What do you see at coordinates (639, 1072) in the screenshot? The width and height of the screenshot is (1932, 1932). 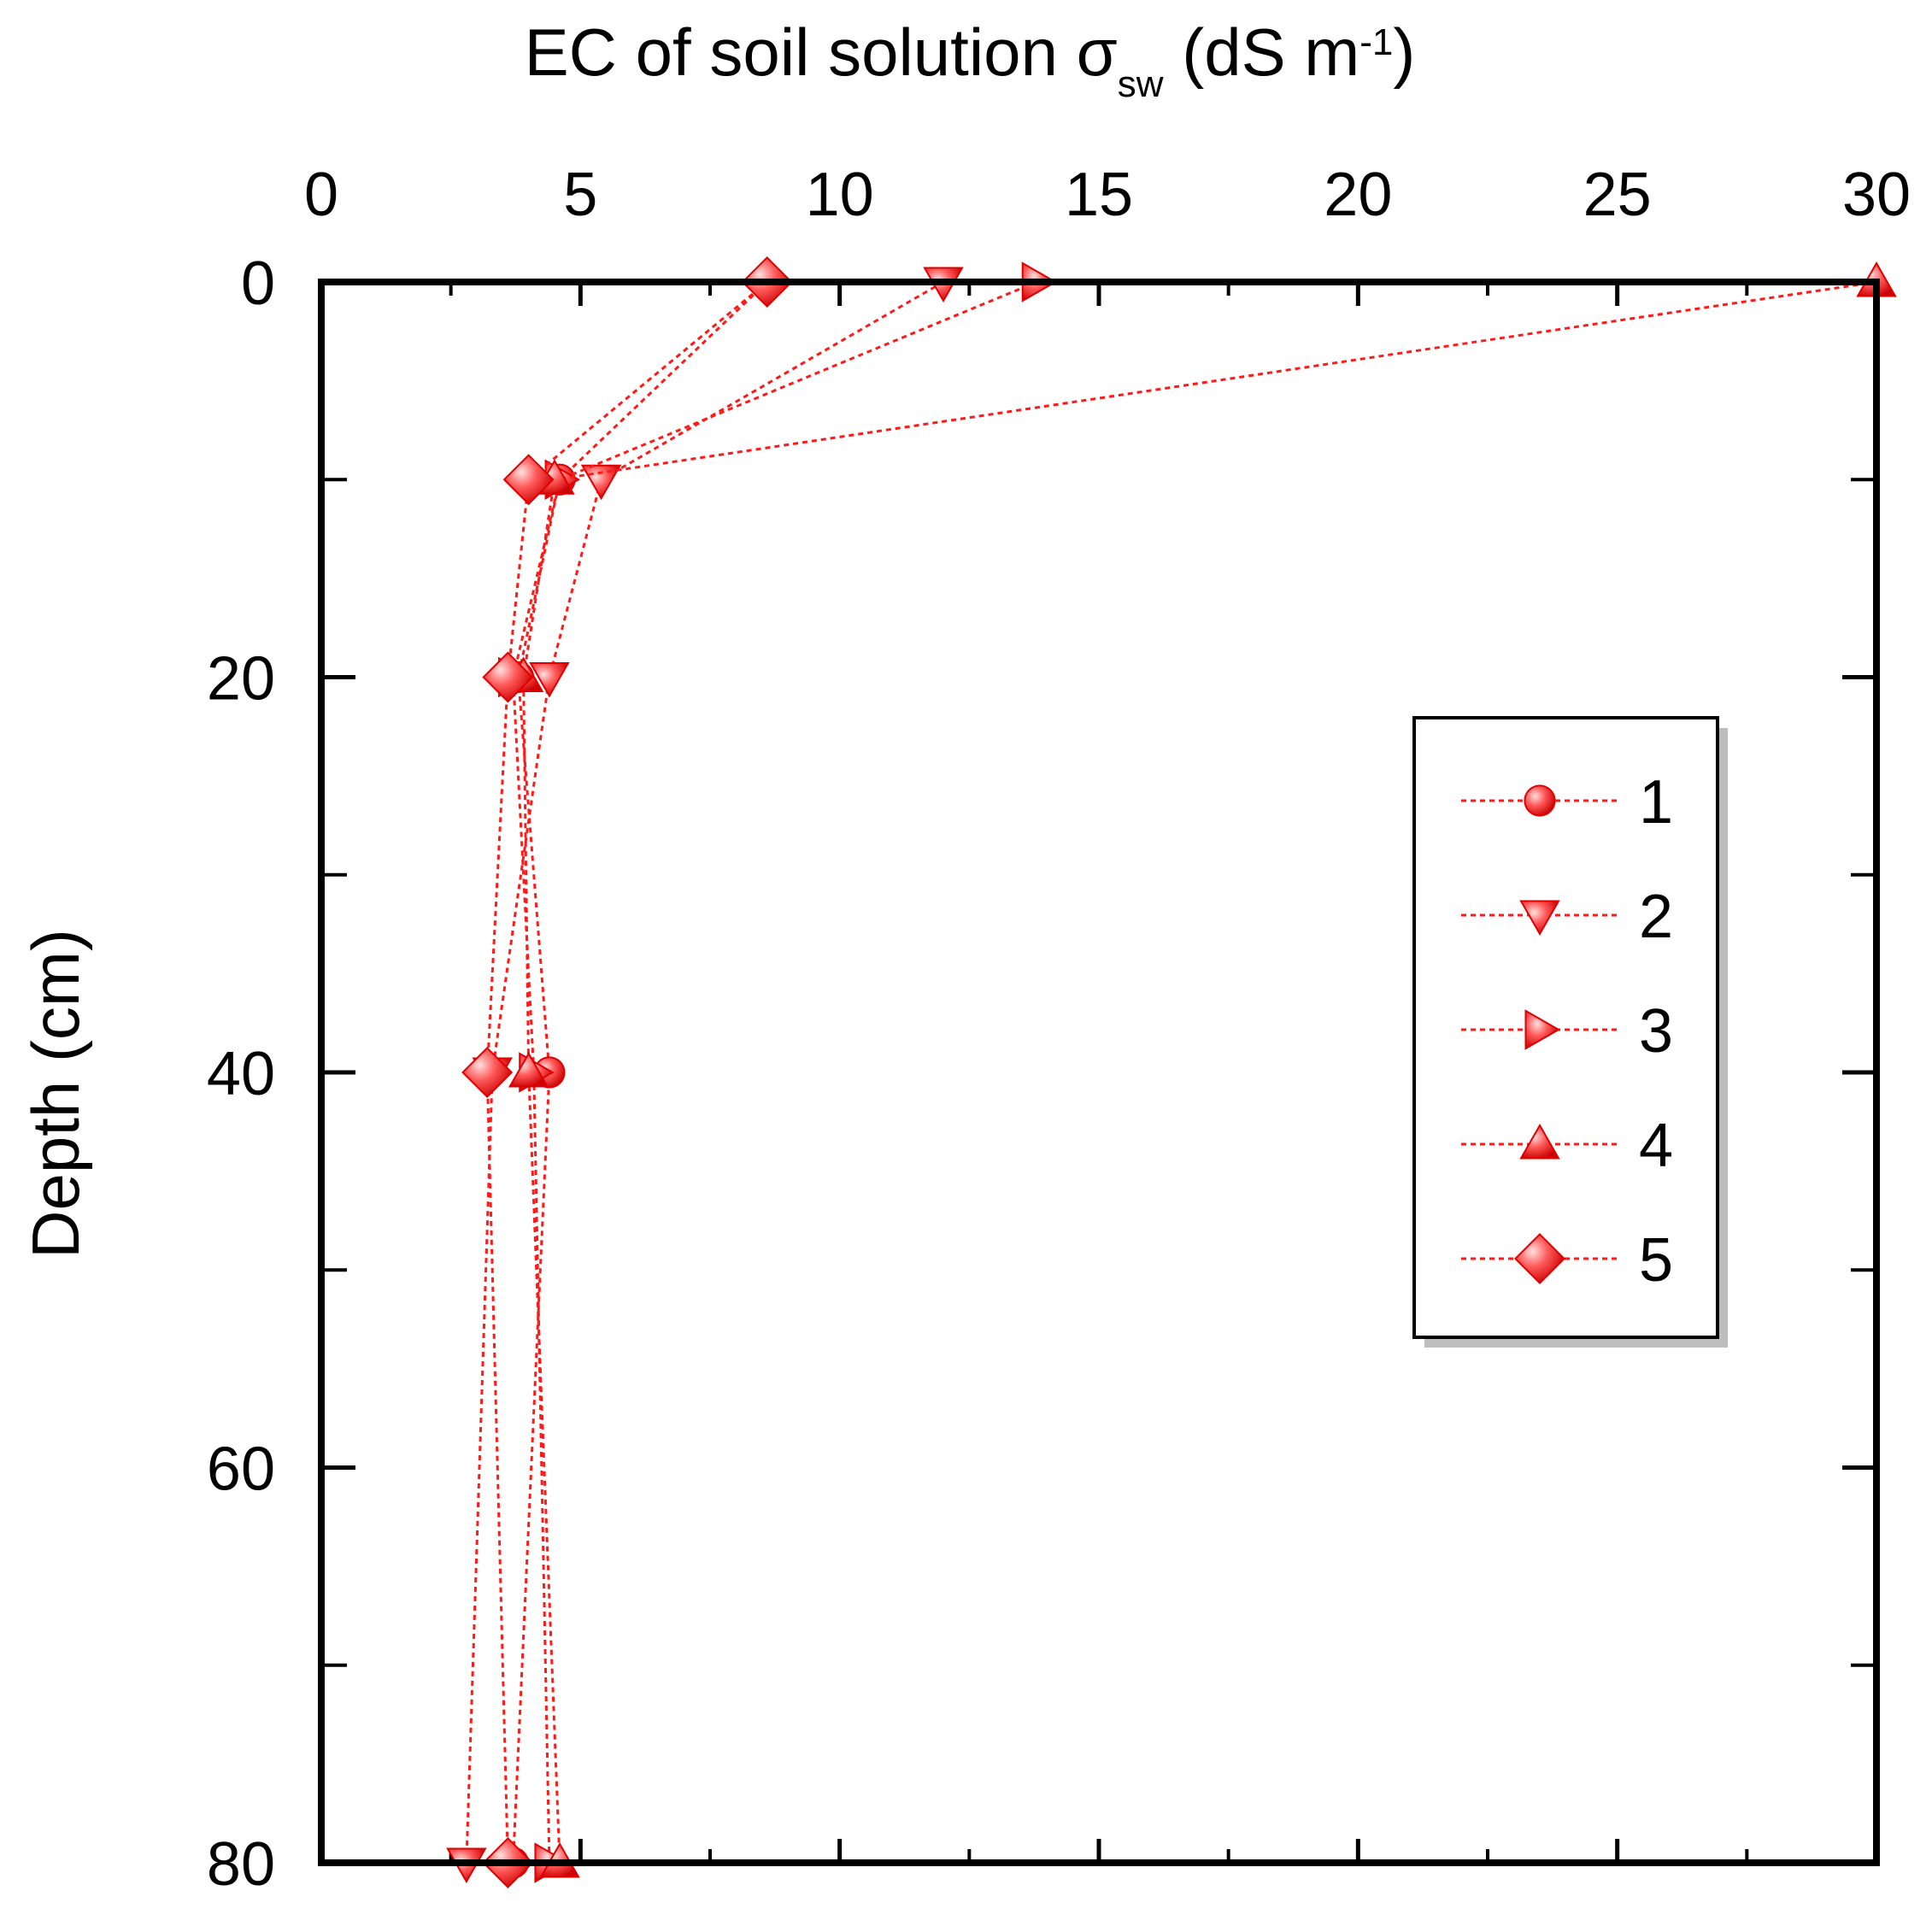 I see `series-1-line` at bounding box center [639, 1072].